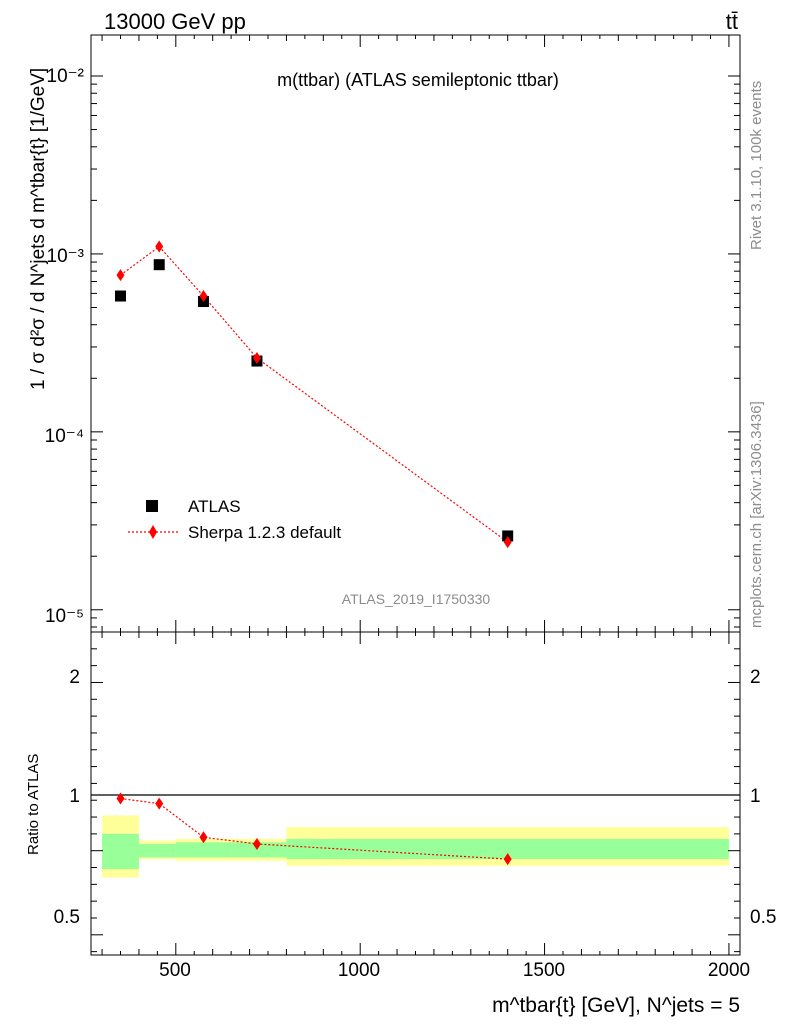 This screenshot has height=1024, width=786. I want to click on ratio-ytick-label-right: 0.5, so click(763, 917).